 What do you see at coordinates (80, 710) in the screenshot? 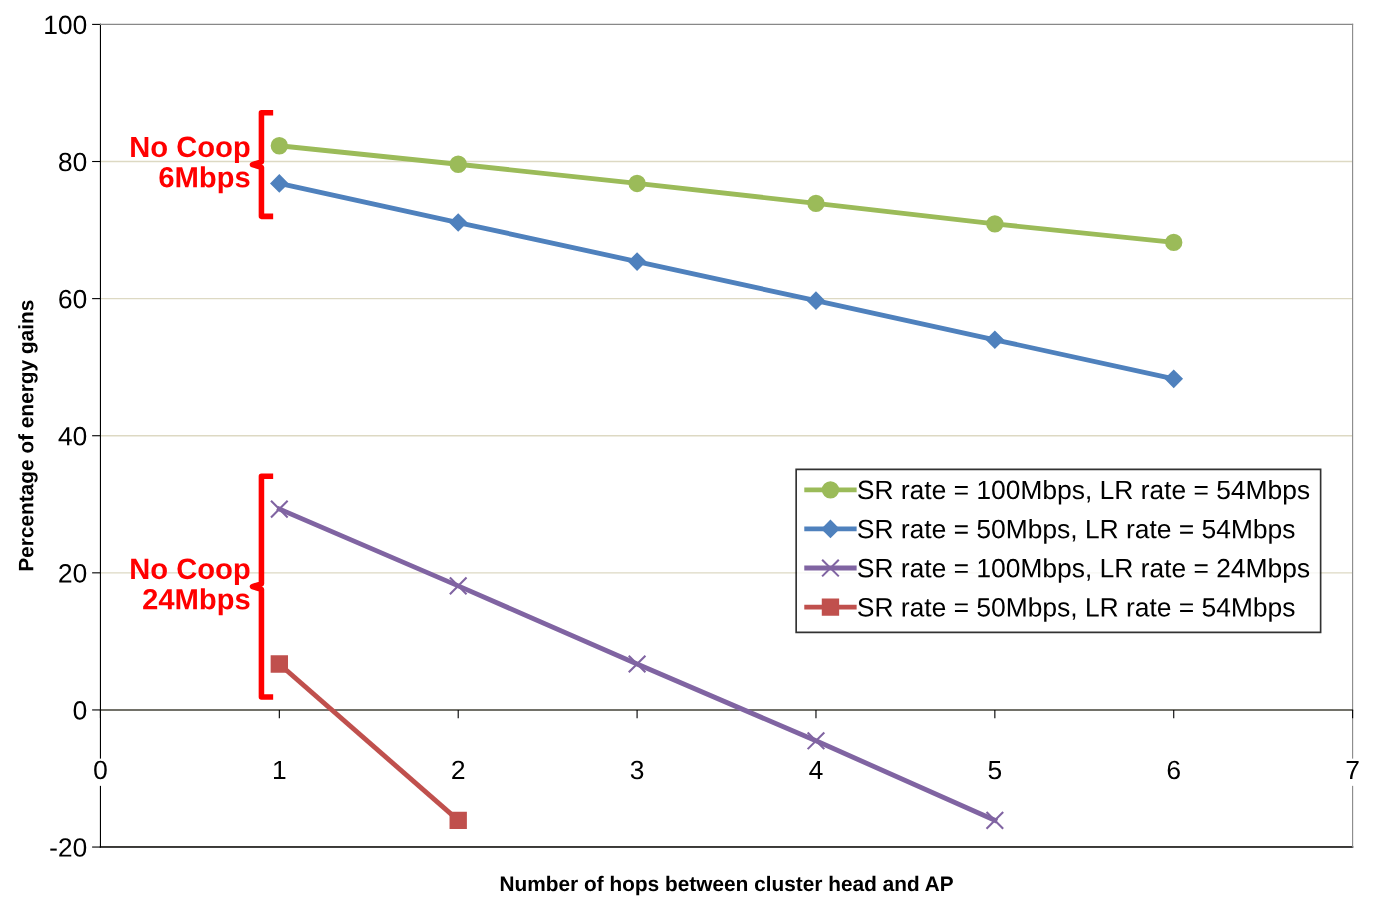
I see `y-tick-label: 0` at bounding box center [80, 710].